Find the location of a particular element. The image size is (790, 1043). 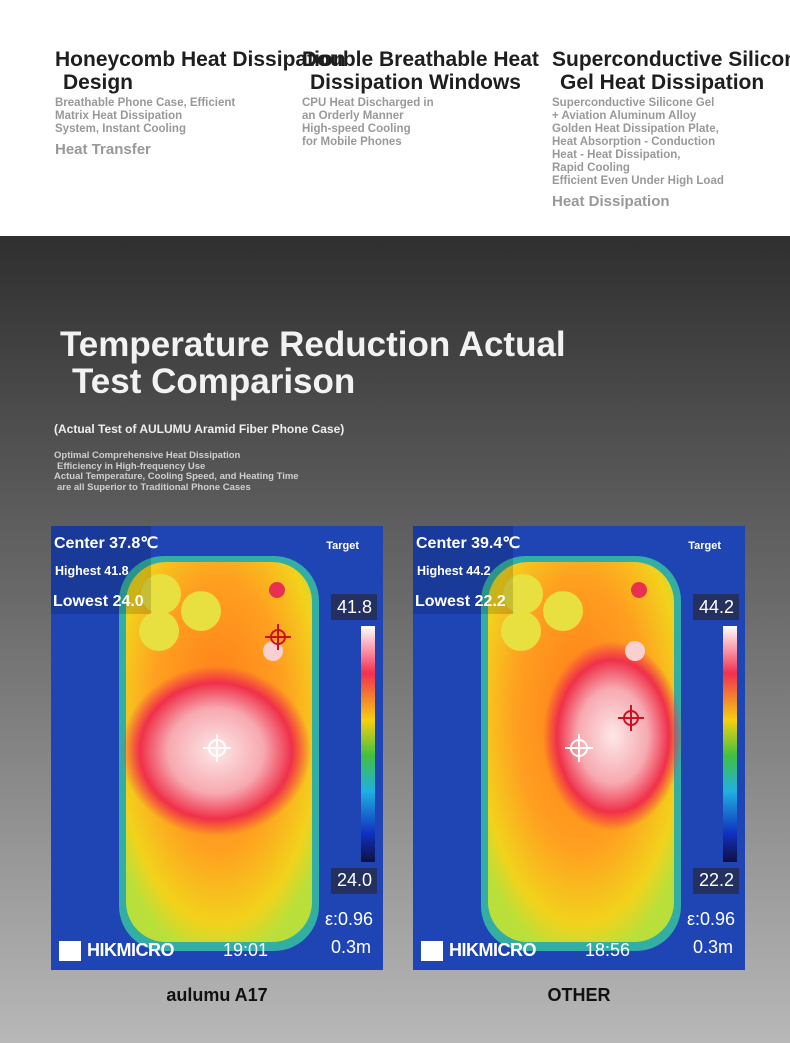

feature-title: Honeycomb Heat Dissipation is located at coordinates (200, 59).